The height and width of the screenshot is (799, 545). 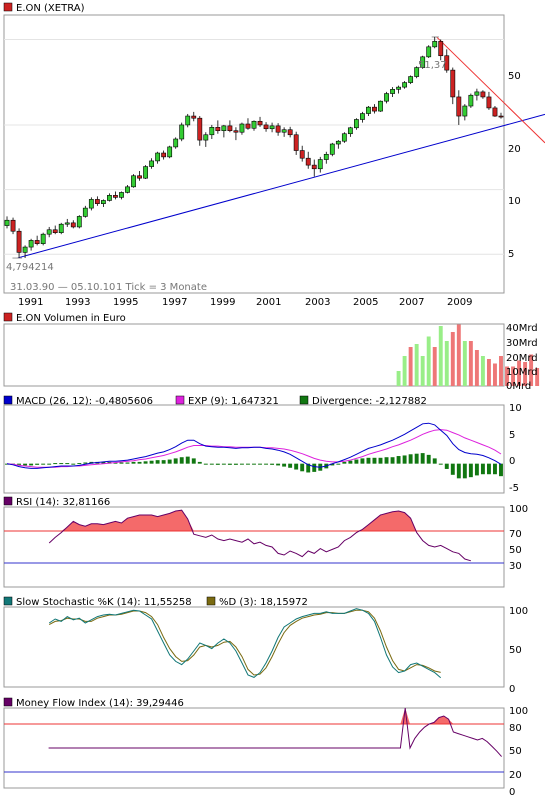 I want to click on stoch-y-tick: 0, so click(x=512, y=689).